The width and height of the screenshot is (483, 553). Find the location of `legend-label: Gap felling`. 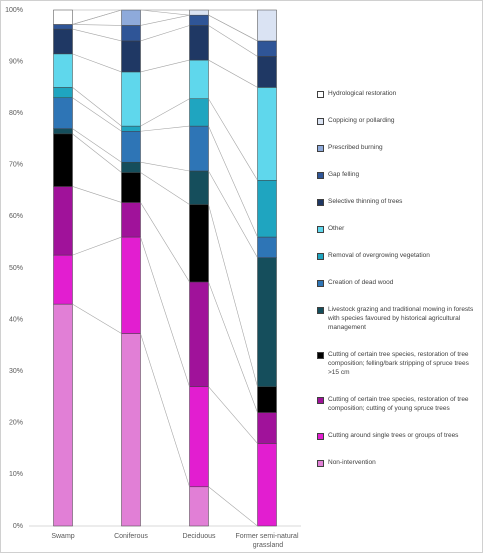

legend-label: Gap felling is located at coordinates (344, 174).